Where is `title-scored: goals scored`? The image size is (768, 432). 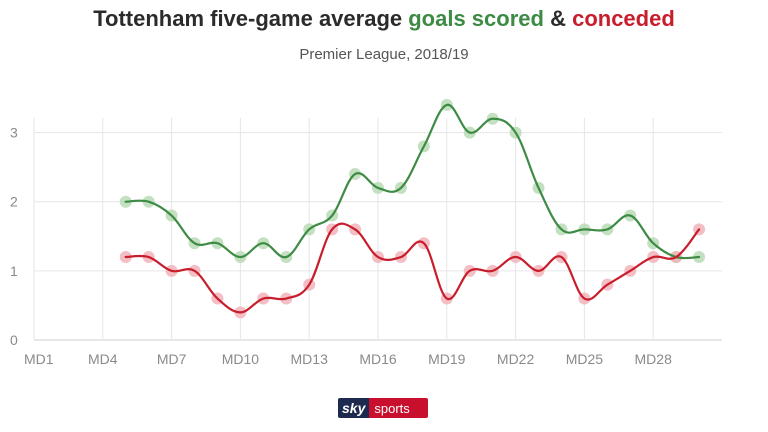 title-scored: goals scored is located at coordinates (476, 18).